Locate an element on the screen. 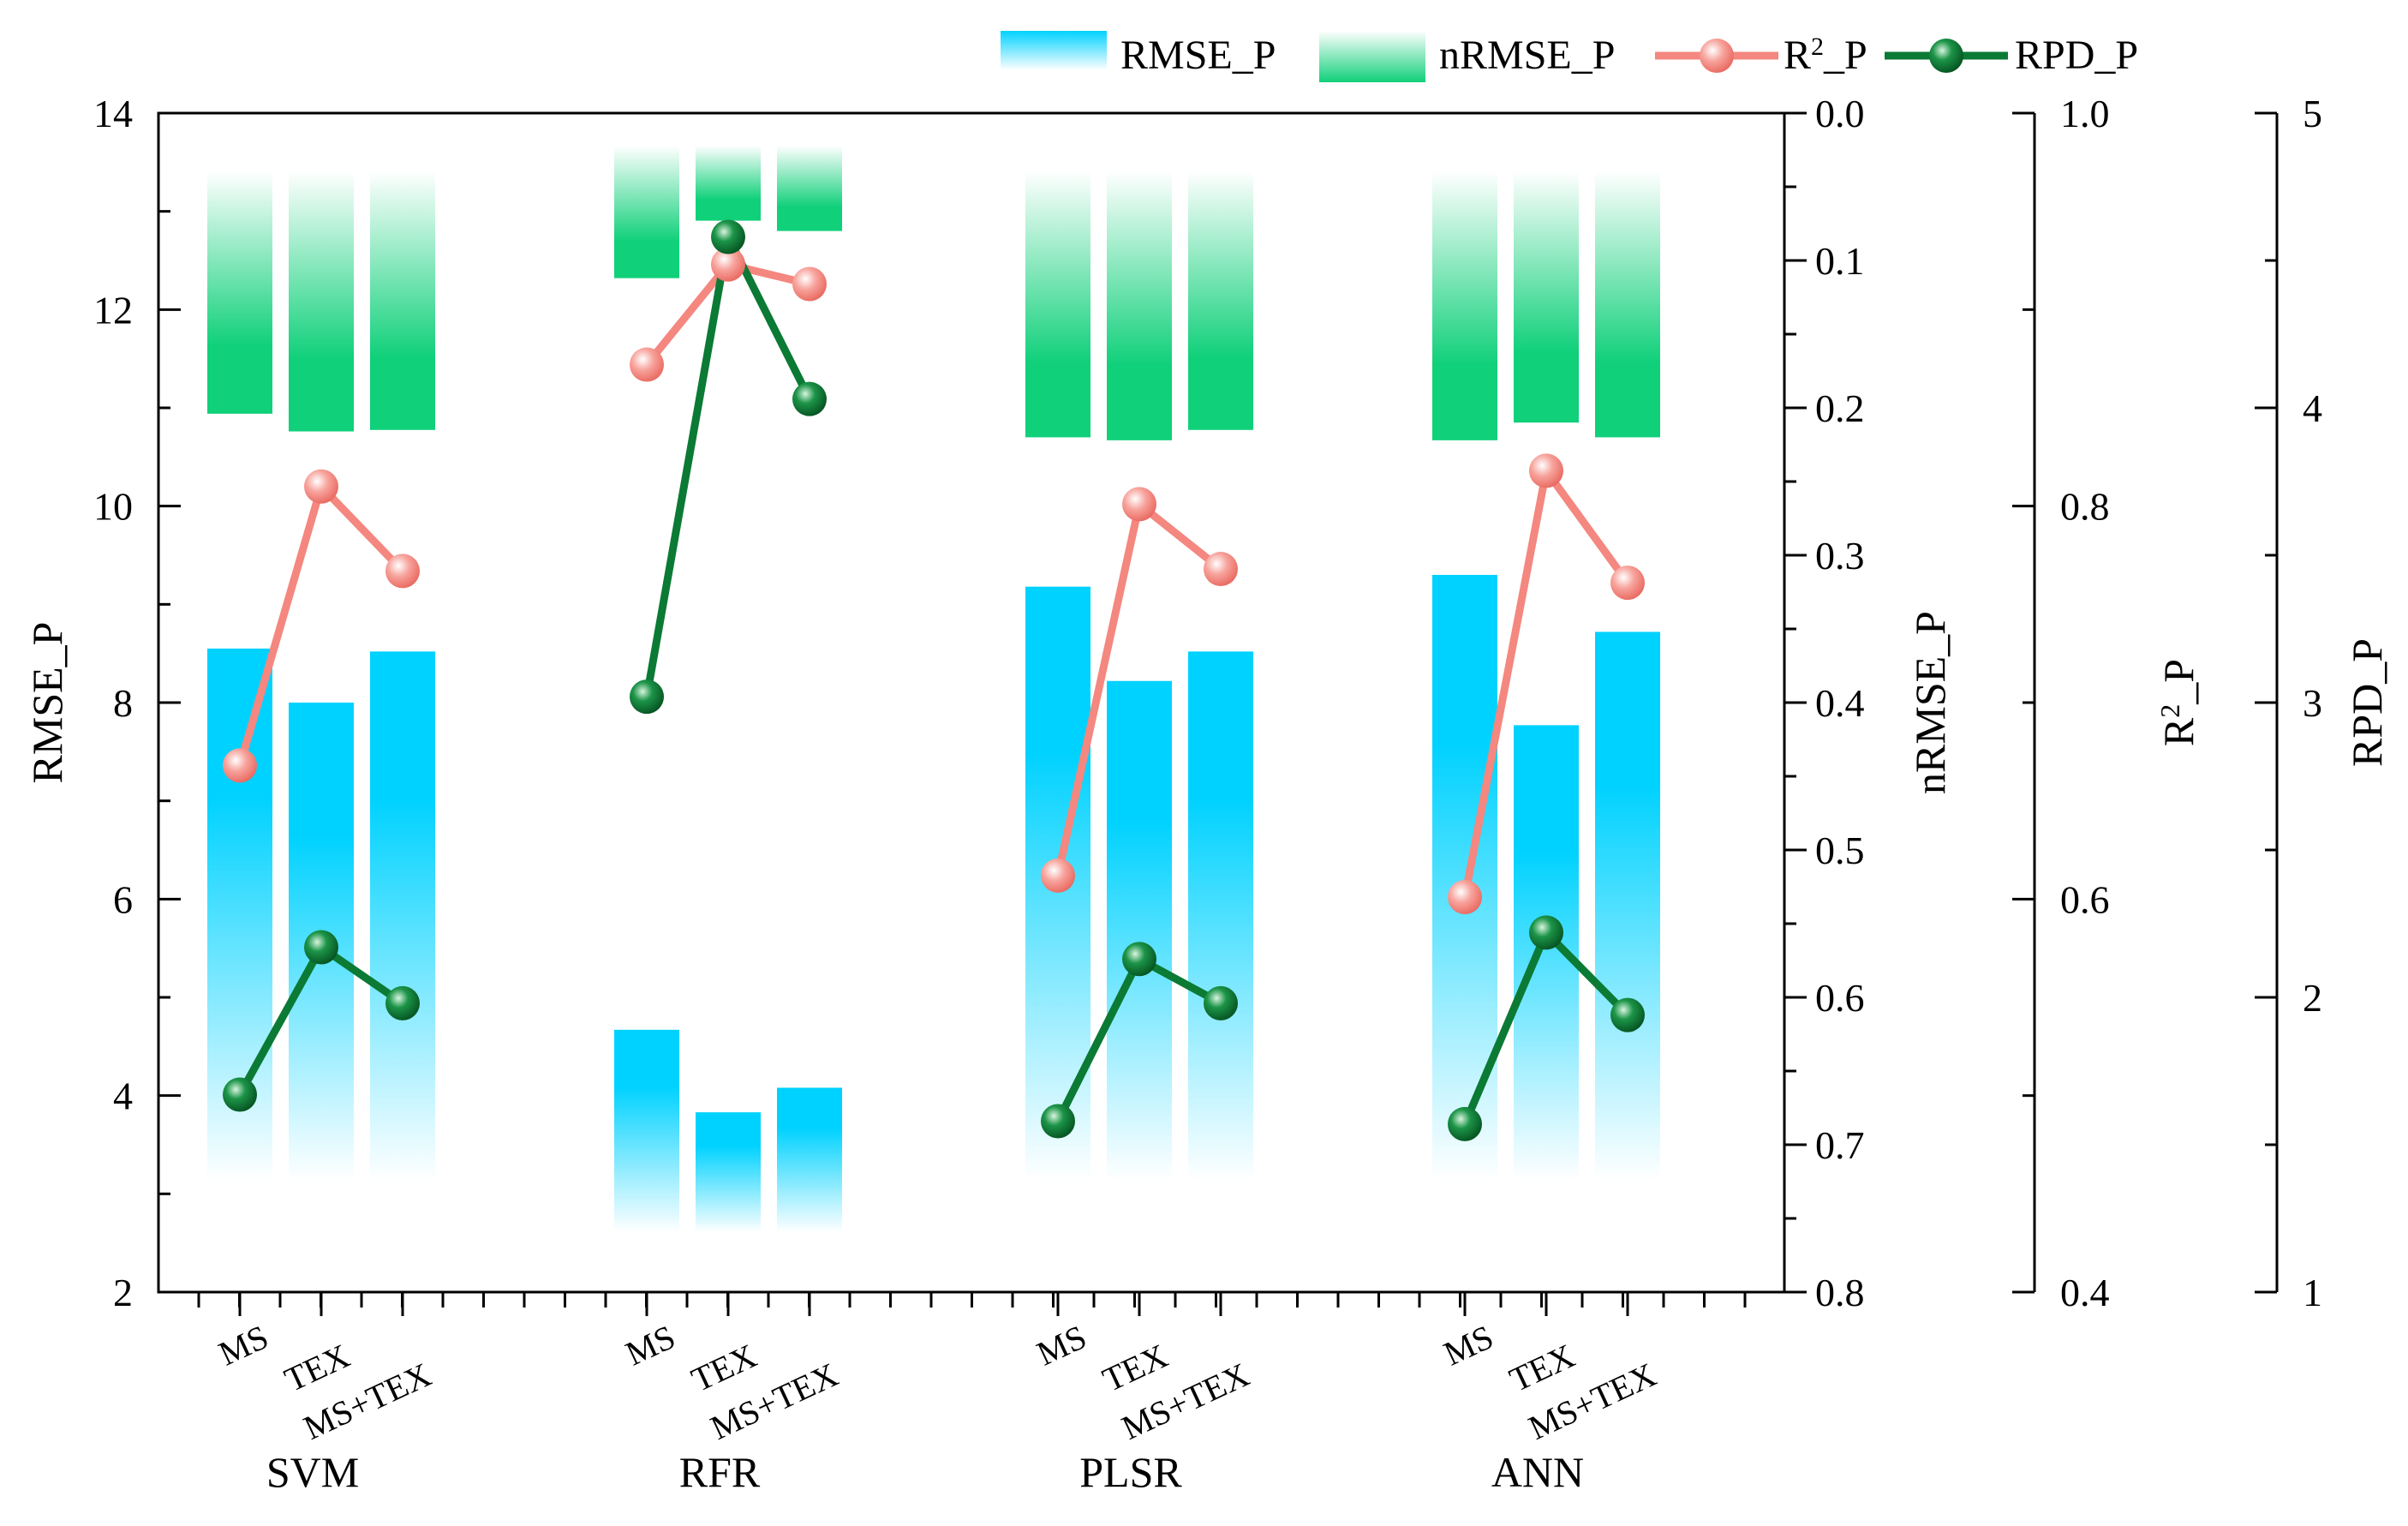 Image resolution: width=2408 pixels, height=1526 pixels. rpd-line-rfr is located at coordinates (728, 464).